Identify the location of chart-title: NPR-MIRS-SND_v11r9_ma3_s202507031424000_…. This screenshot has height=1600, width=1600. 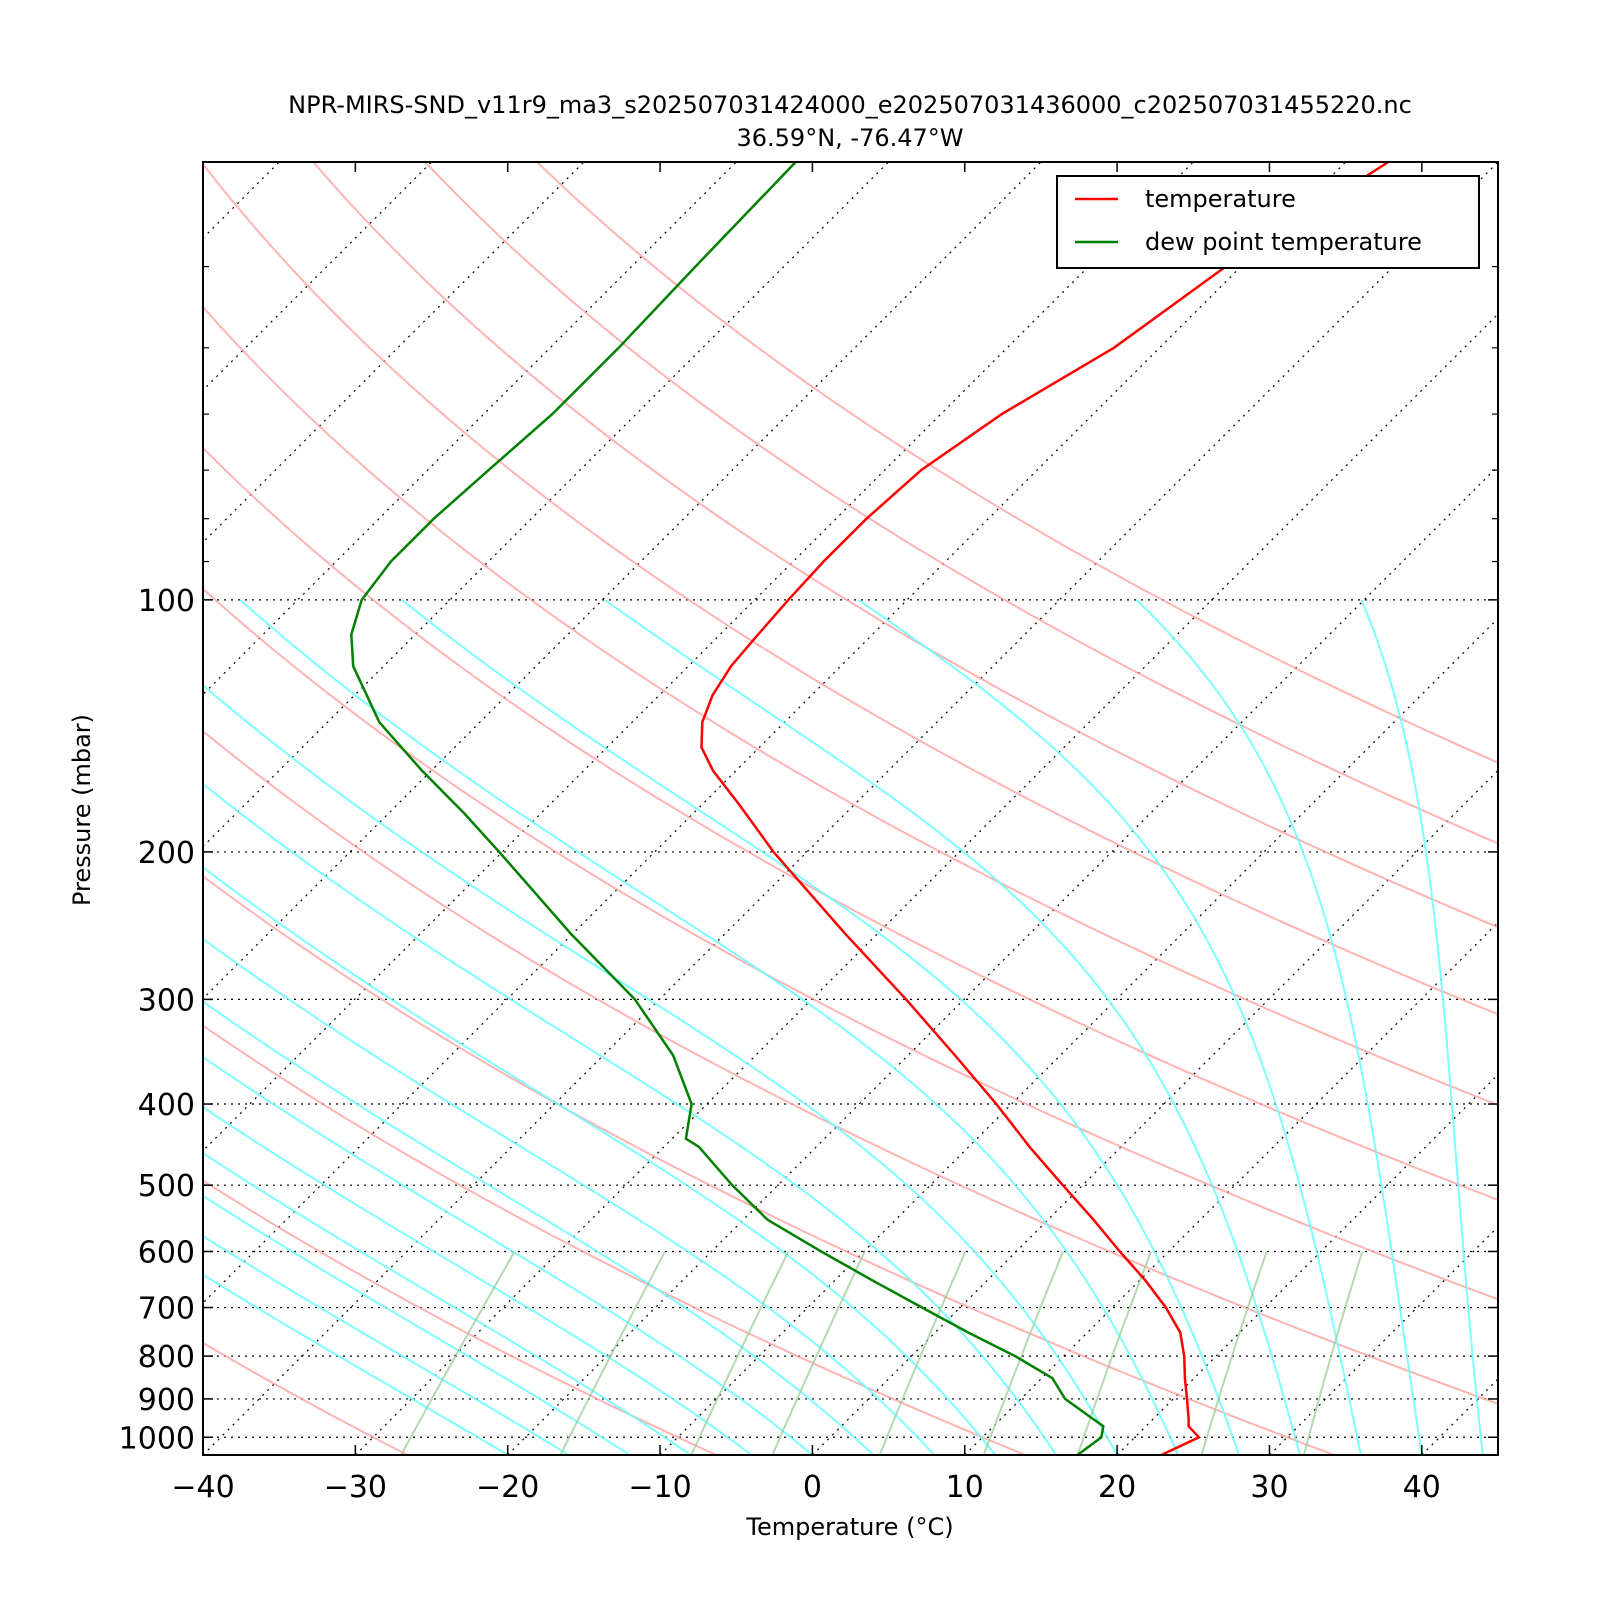
(850, 105).